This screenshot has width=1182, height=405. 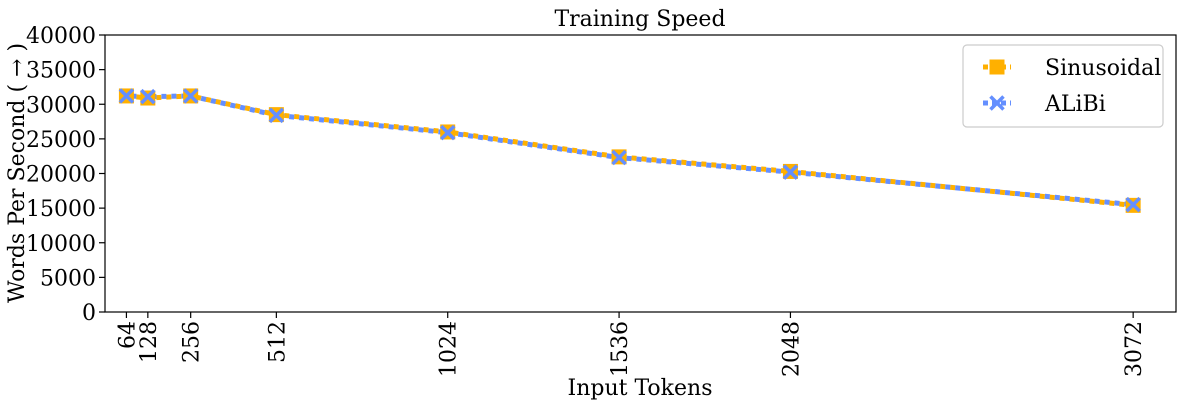 I want to click on y-tick-label: 15000, so click(x=61, y=209).